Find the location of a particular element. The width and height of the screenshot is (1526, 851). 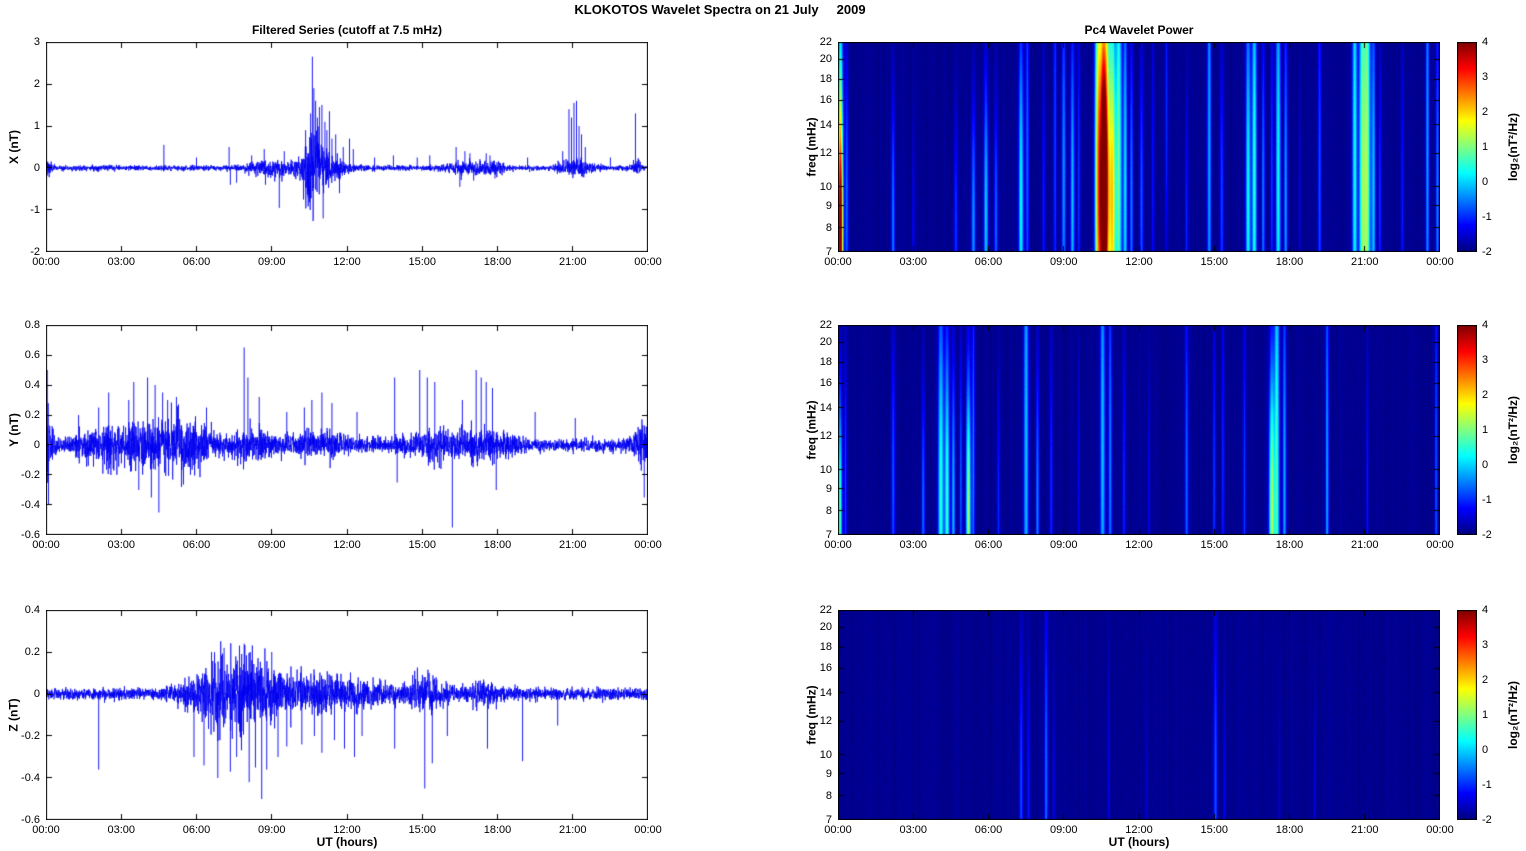

x-tick-label: 15:00 is located at coordinates (422, 262).